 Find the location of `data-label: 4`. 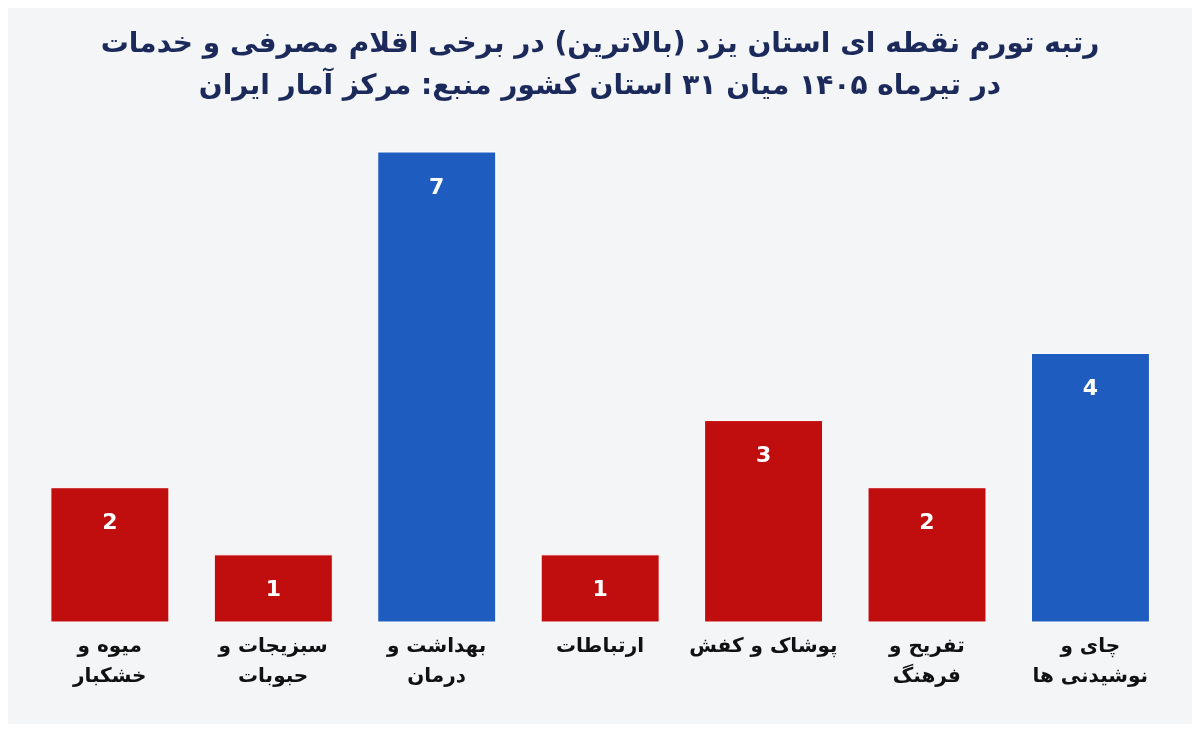

data-label: 4 is located at coordinates (1090, 388).